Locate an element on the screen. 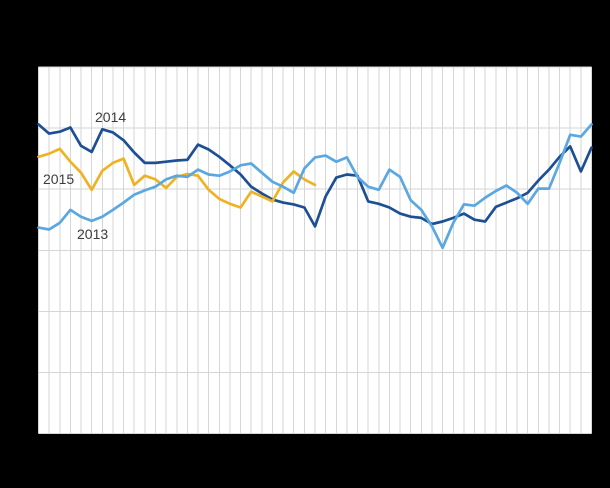 This screenshot has width=610, height=488. series-label-2014: 2014 is located at coordinates (111, 117).